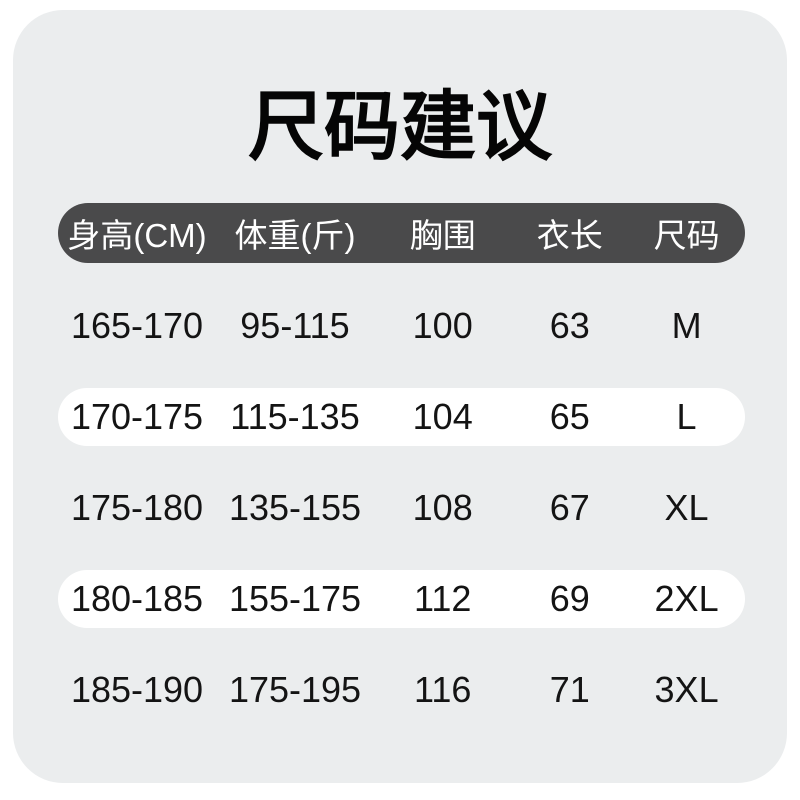 The image size is (800, 800). Describe the element at coordinates (686, 689) in the screenshot. I see `cell-size: 3XL` at that location.